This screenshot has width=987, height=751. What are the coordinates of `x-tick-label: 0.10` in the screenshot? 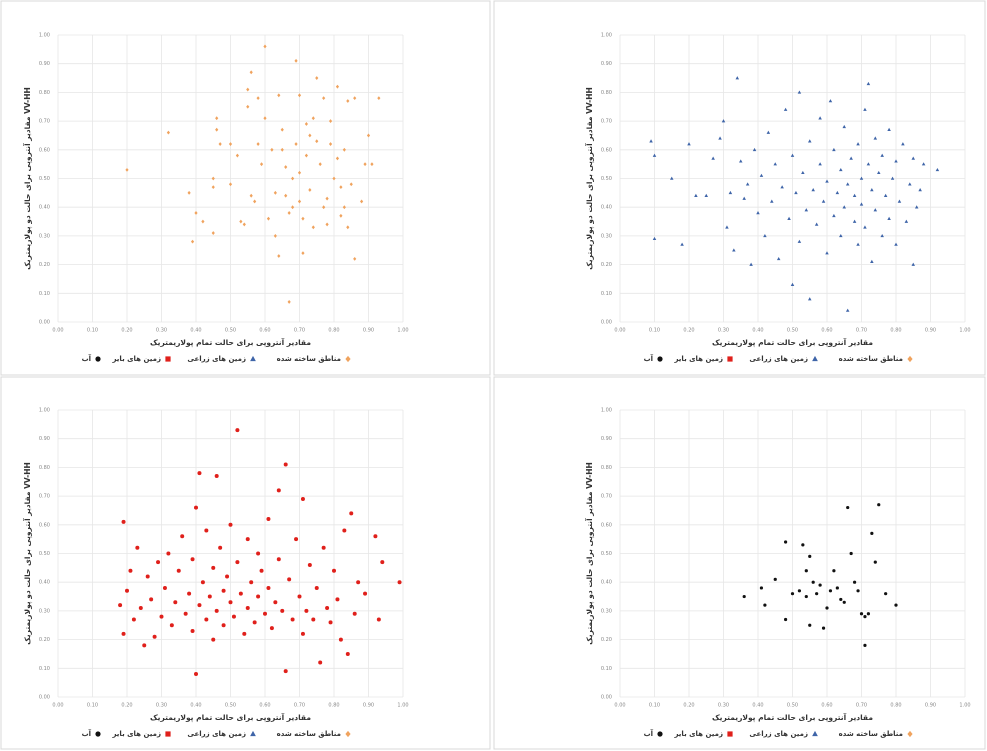 It's located at (654, 706).